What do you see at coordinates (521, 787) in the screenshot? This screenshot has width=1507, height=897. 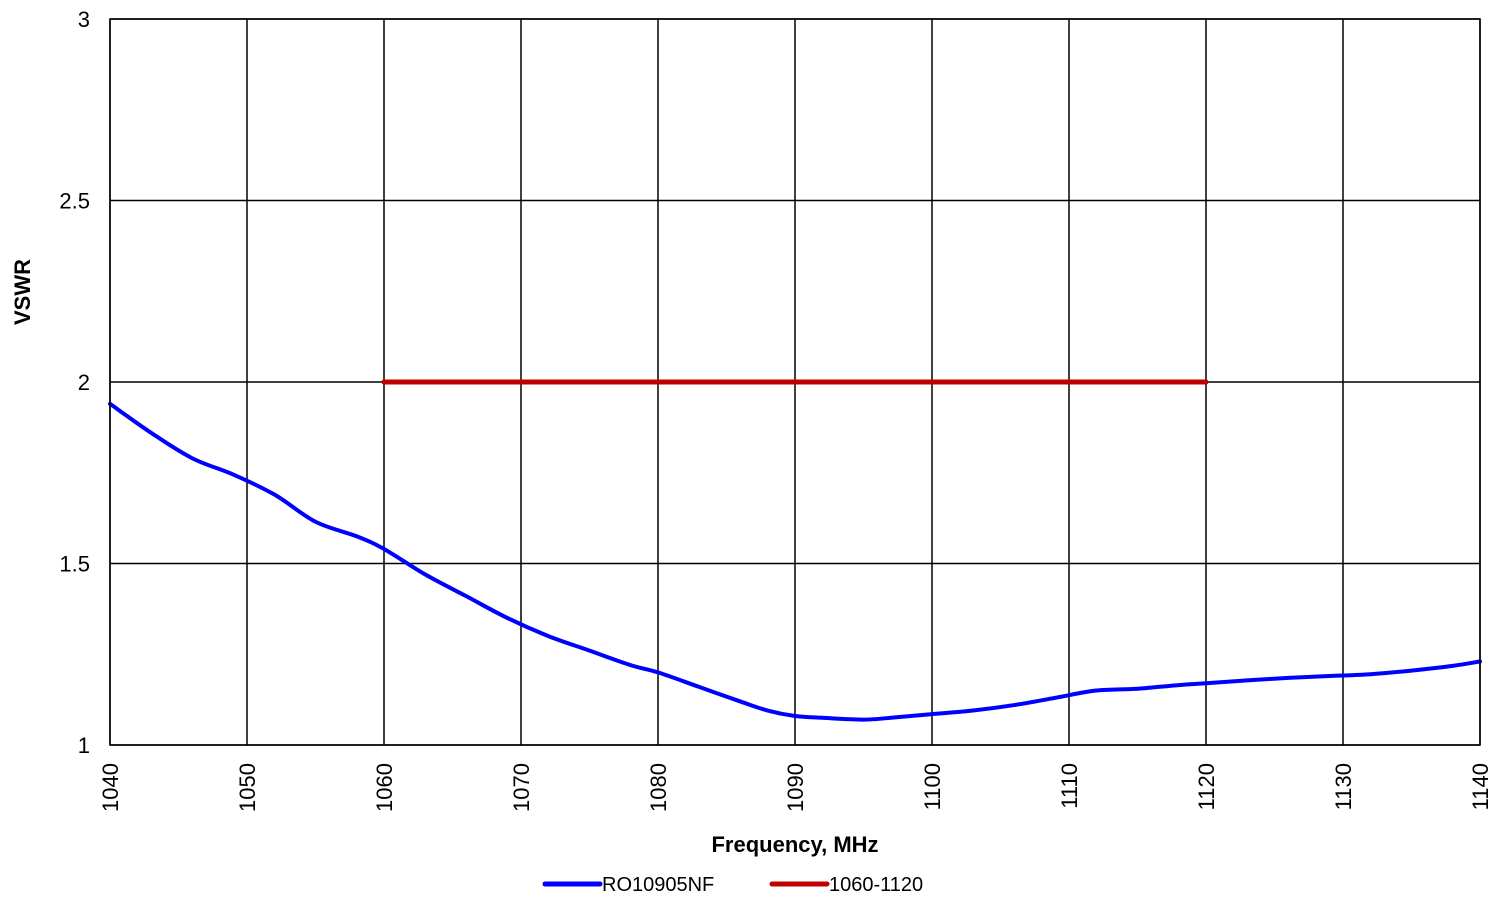 I see `x-tick-label: 1070` at bounding box center [521, 787].